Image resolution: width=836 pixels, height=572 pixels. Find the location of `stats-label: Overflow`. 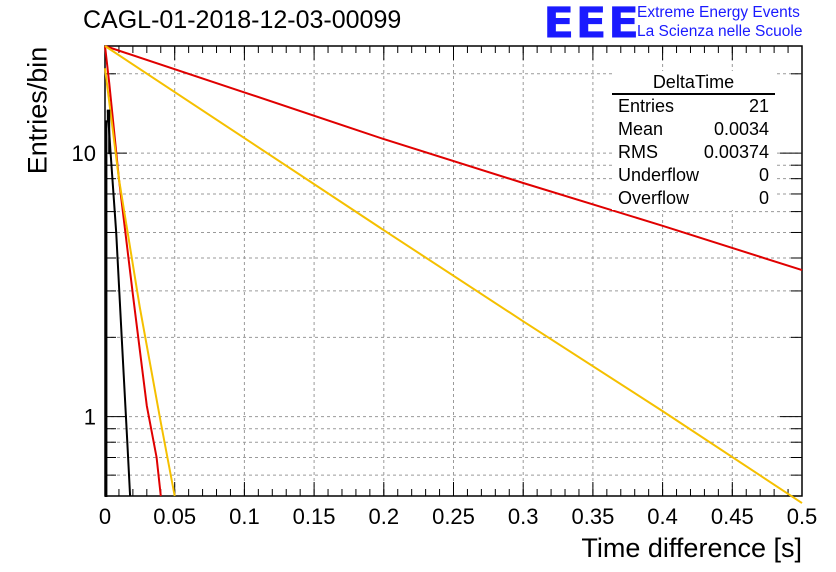

stats-label: Overflow is located at coordinates (654, 198).